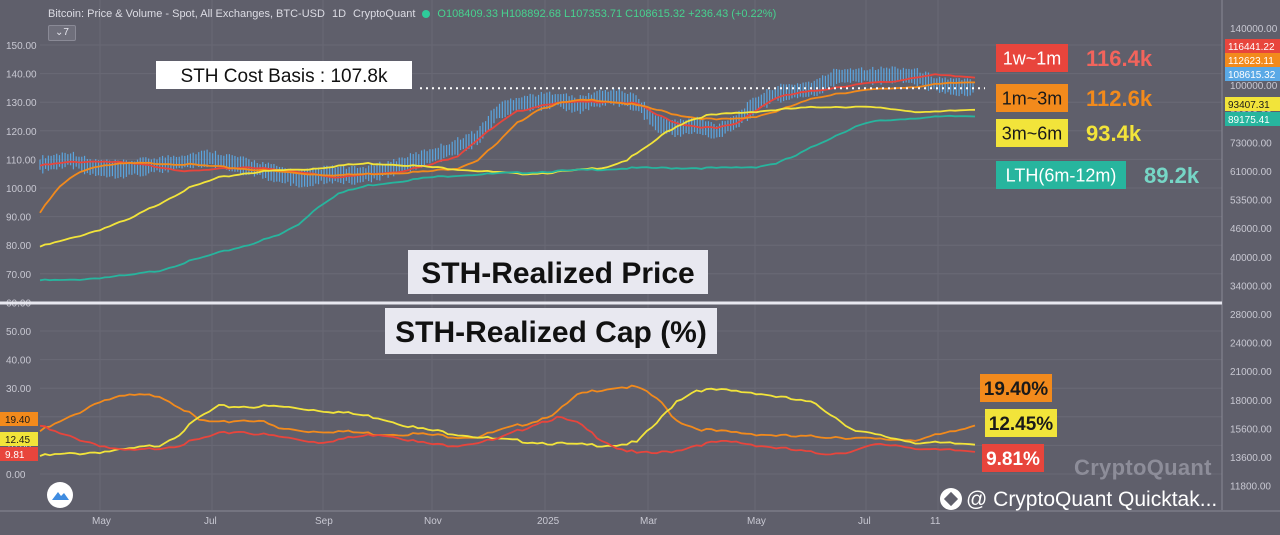  Describe the element at coordinates (935, 521) in the screenshot. I see `time-tick-label: 11` at that location.